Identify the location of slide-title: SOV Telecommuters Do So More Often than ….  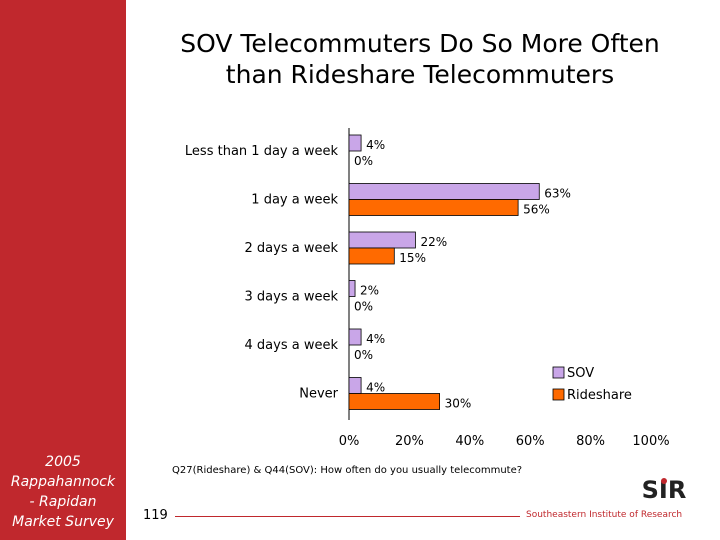
(420, 59).